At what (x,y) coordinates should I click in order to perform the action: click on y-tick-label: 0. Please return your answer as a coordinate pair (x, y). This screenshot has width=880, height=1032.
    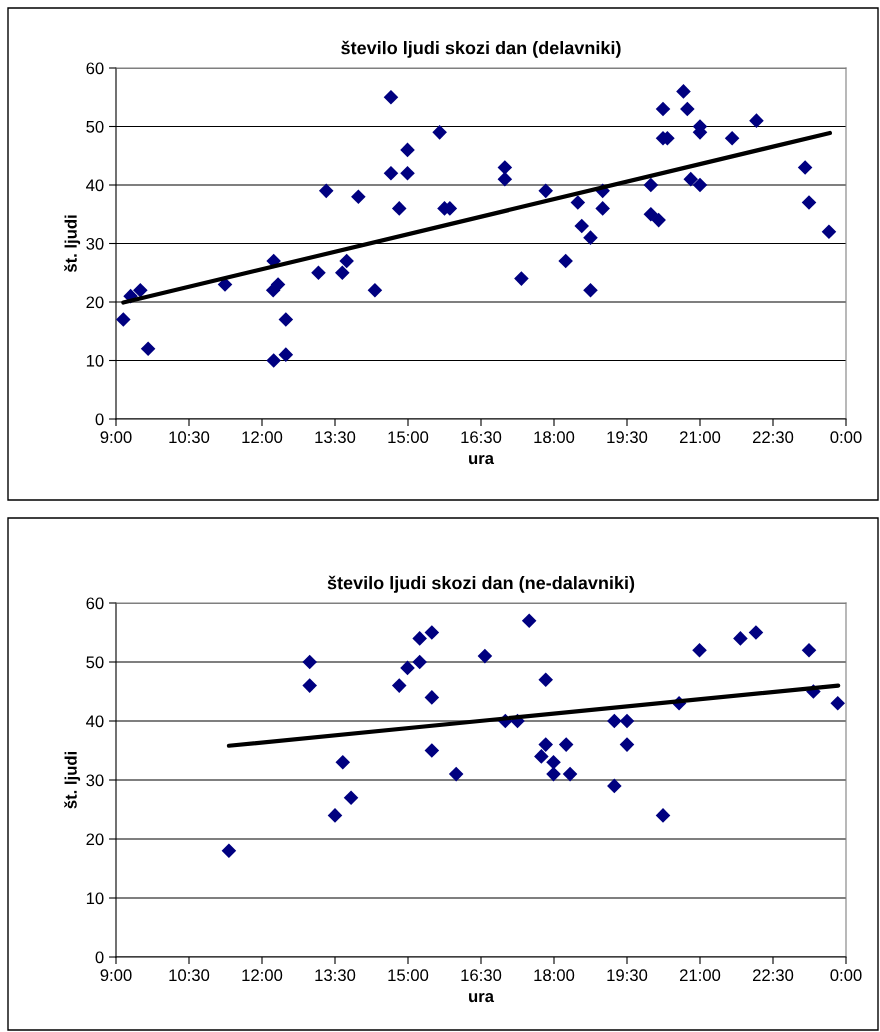
    Looking at the image, I should click on (99, 957).